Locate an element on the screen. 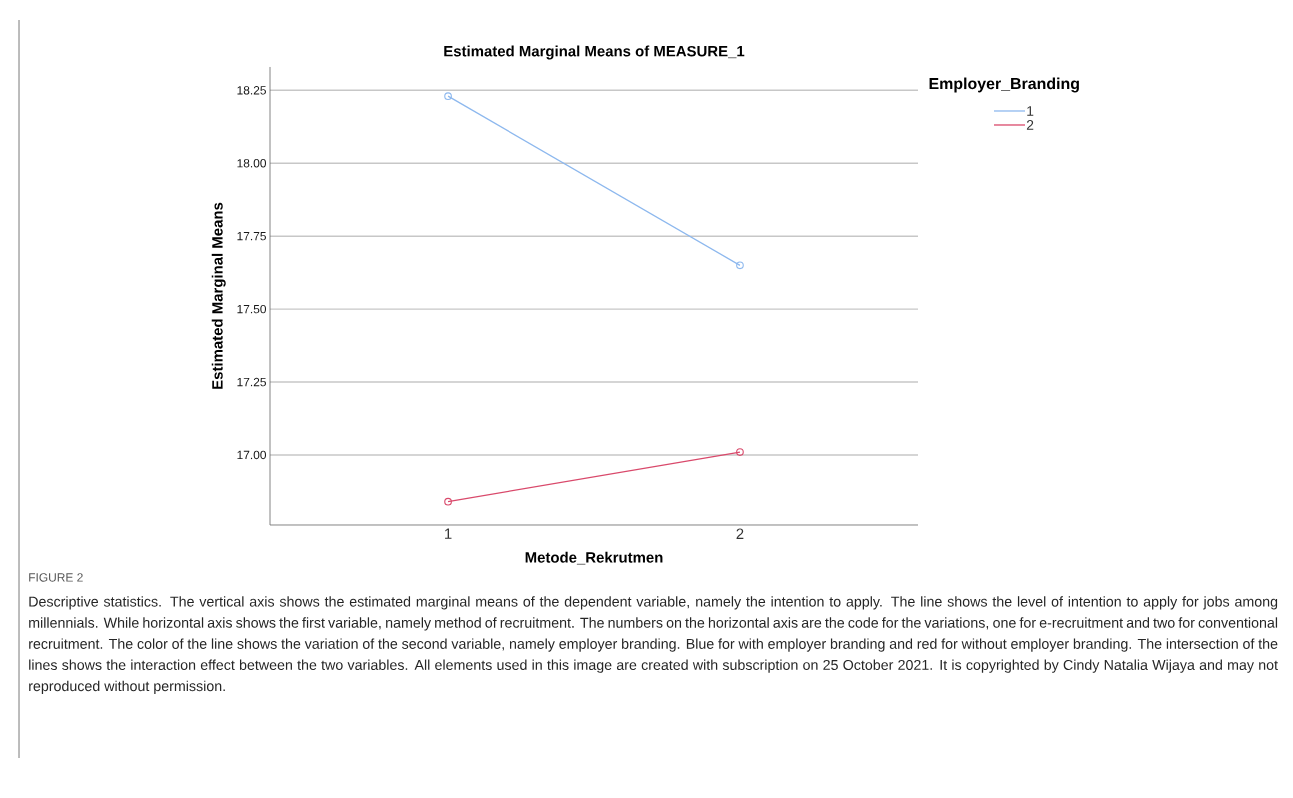 The image size is (1293, 798). legend-label: 1 is located at coordinates (1030, 111).